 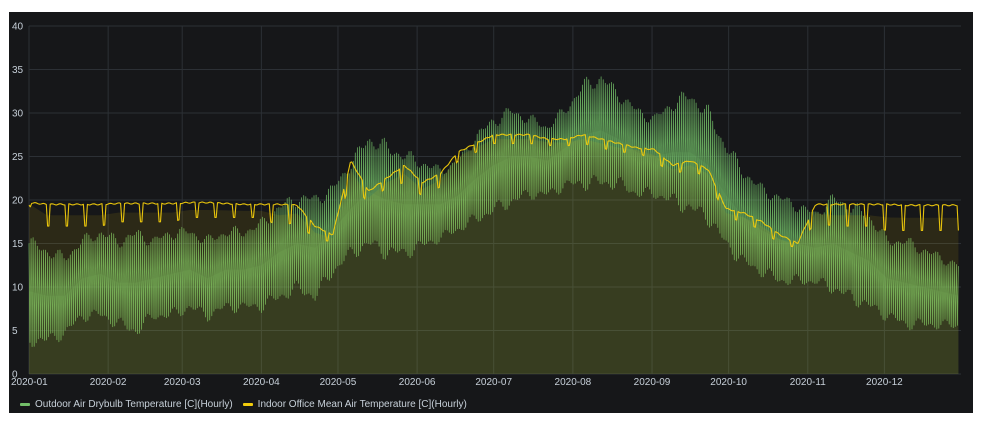 I want to click on x-tick-label: 2020-09, so click(x=652, y=382).